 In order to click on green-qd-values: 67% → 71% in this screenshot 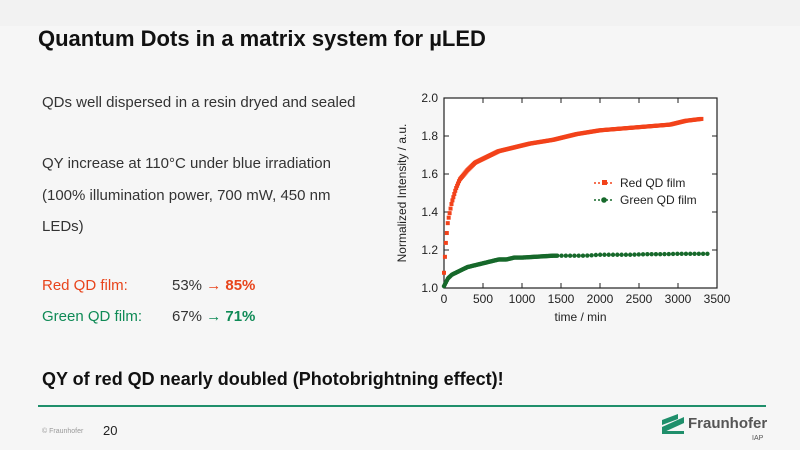, I will do `click(213, 316)`.